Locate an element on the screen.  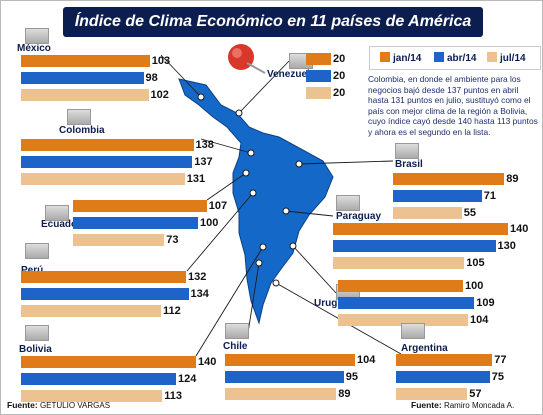
value-label-bolivia-jan-14: 140 is located at coordinates (207, 362).